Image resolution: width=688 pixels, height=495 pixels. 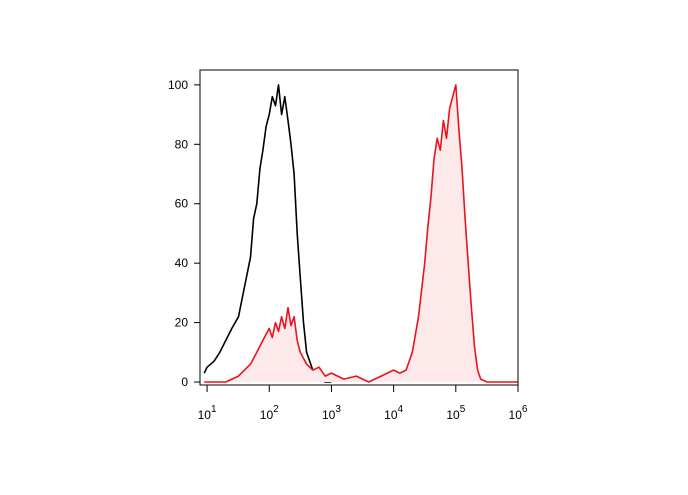 I want to click on x-tick-label: 10⁵, so click(x=455, y=413).